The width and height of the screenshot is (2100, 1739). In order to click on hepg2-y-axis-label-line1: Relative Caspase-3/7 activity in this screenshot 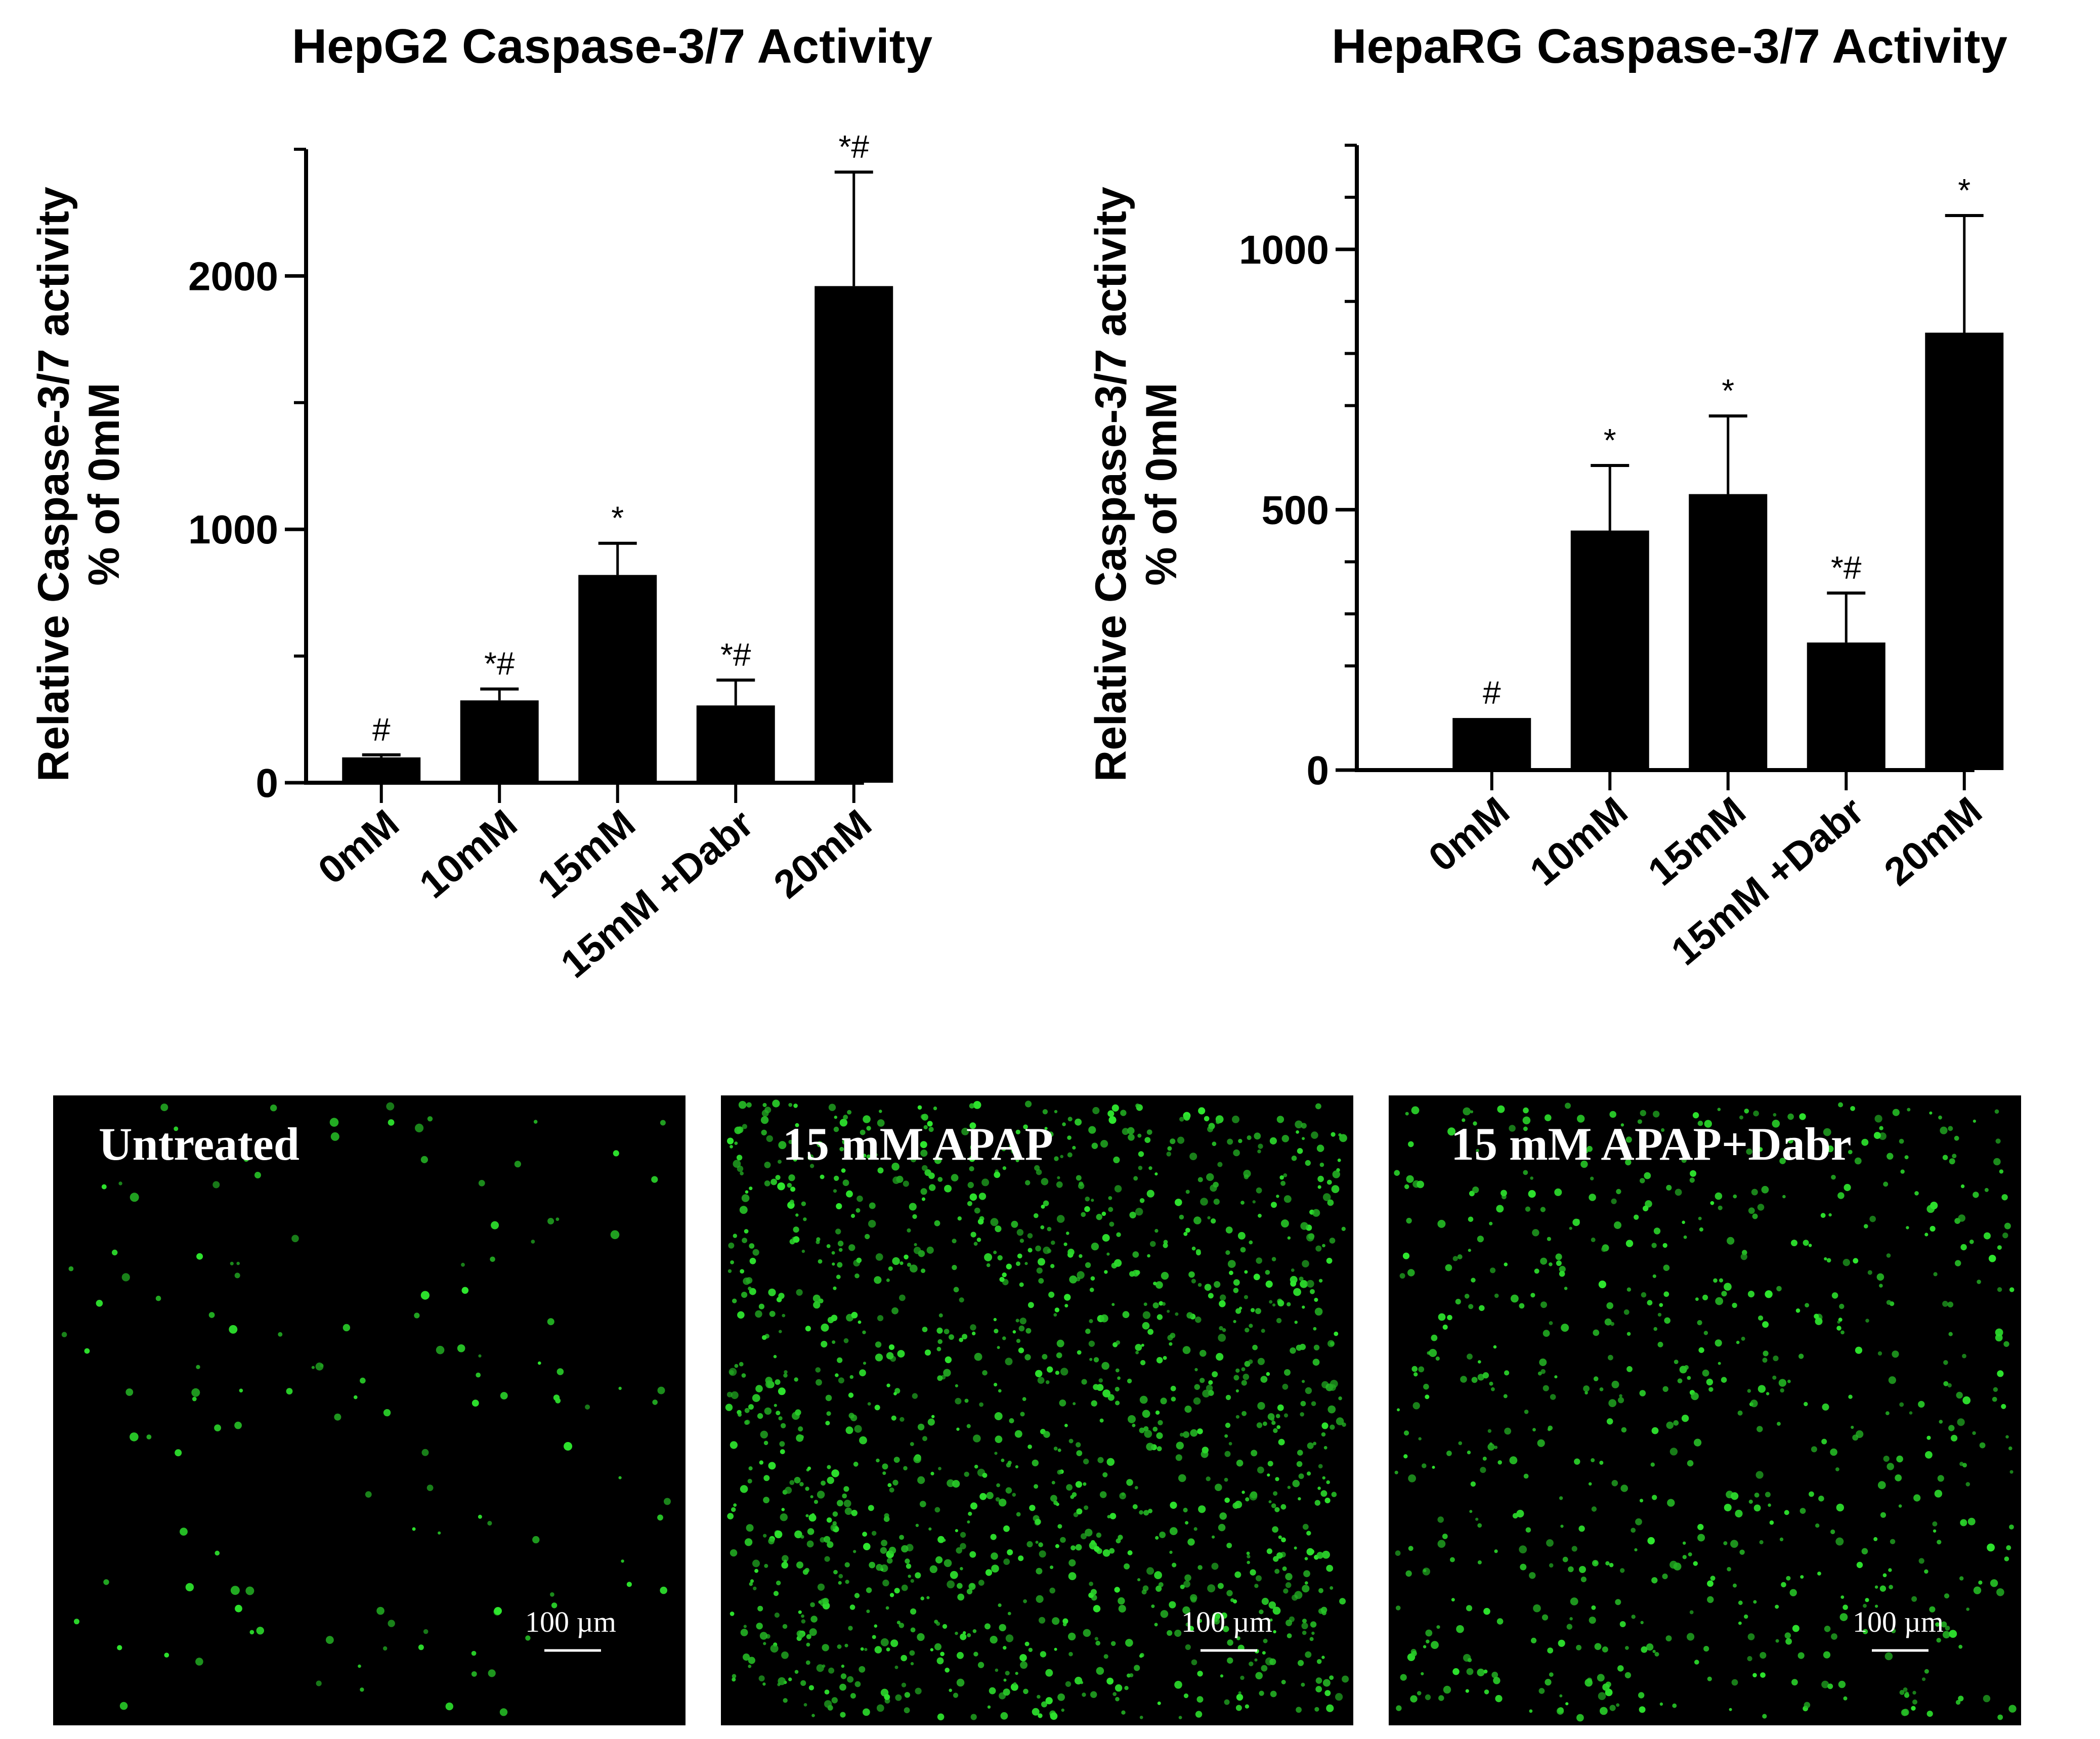, I will do `click(53, 484)`.